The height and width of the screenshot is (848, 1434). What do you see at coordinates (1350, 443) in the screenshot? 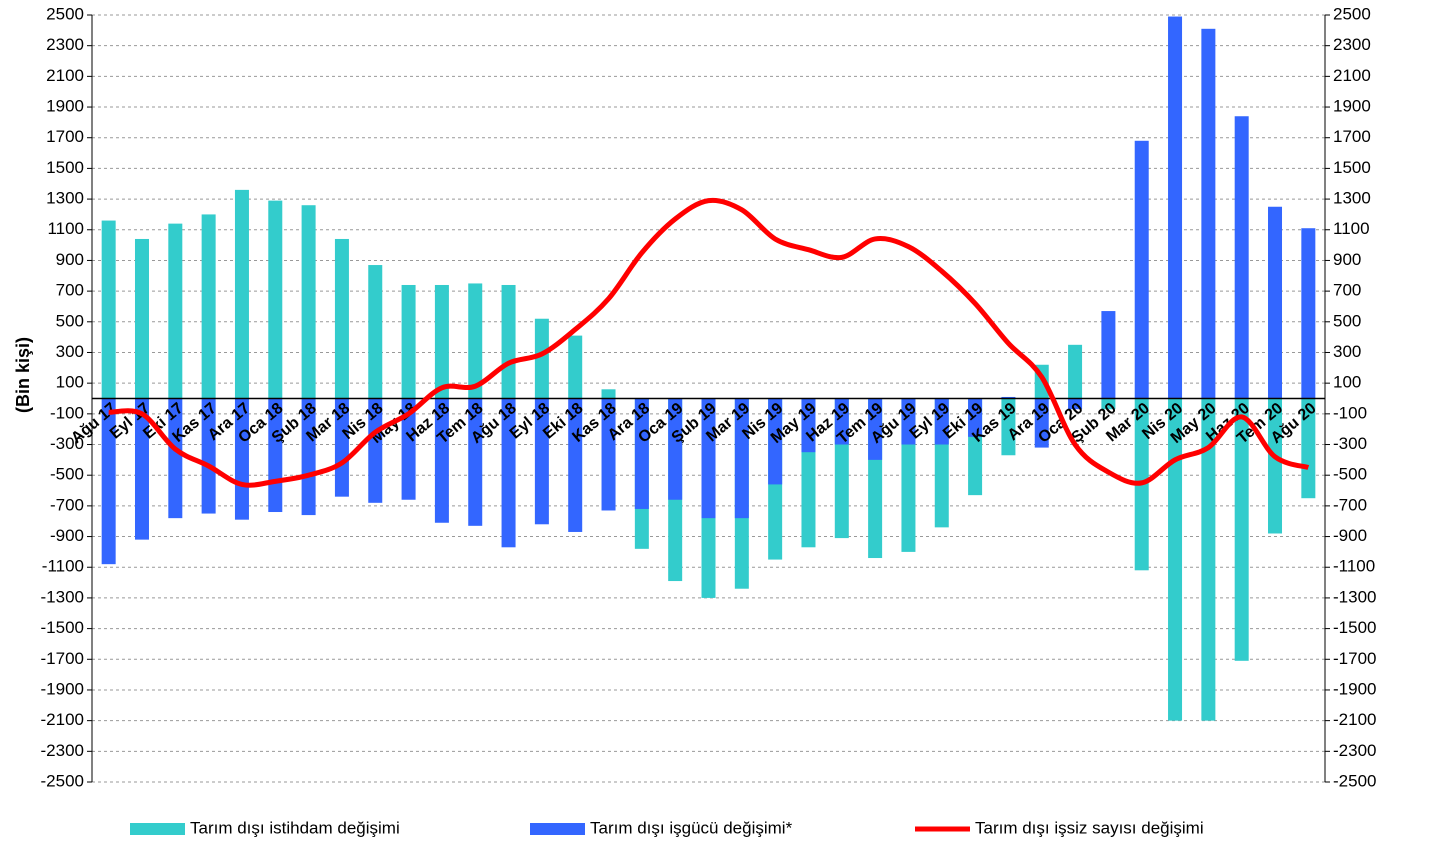
I see `y2-tick-label: -300` at bounding box center [1350, 443].